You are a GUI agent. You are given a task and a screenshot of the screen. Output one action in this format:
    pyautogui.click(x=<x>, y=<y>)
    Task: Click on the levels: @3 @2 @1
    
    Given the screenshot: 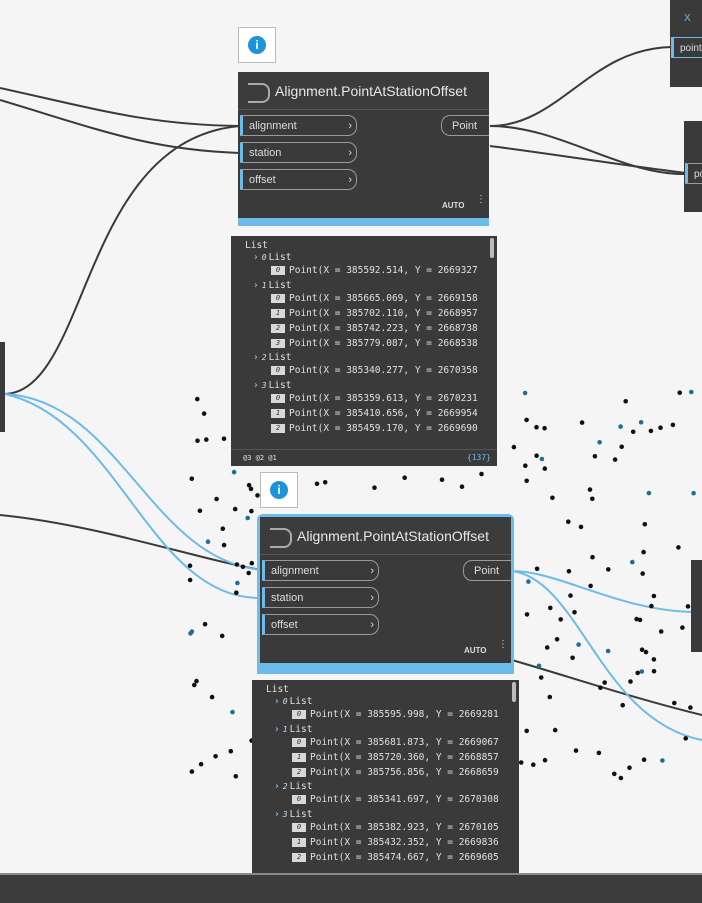 What is the action you would take?
    pyautogui.click(x=260, y=458)
    